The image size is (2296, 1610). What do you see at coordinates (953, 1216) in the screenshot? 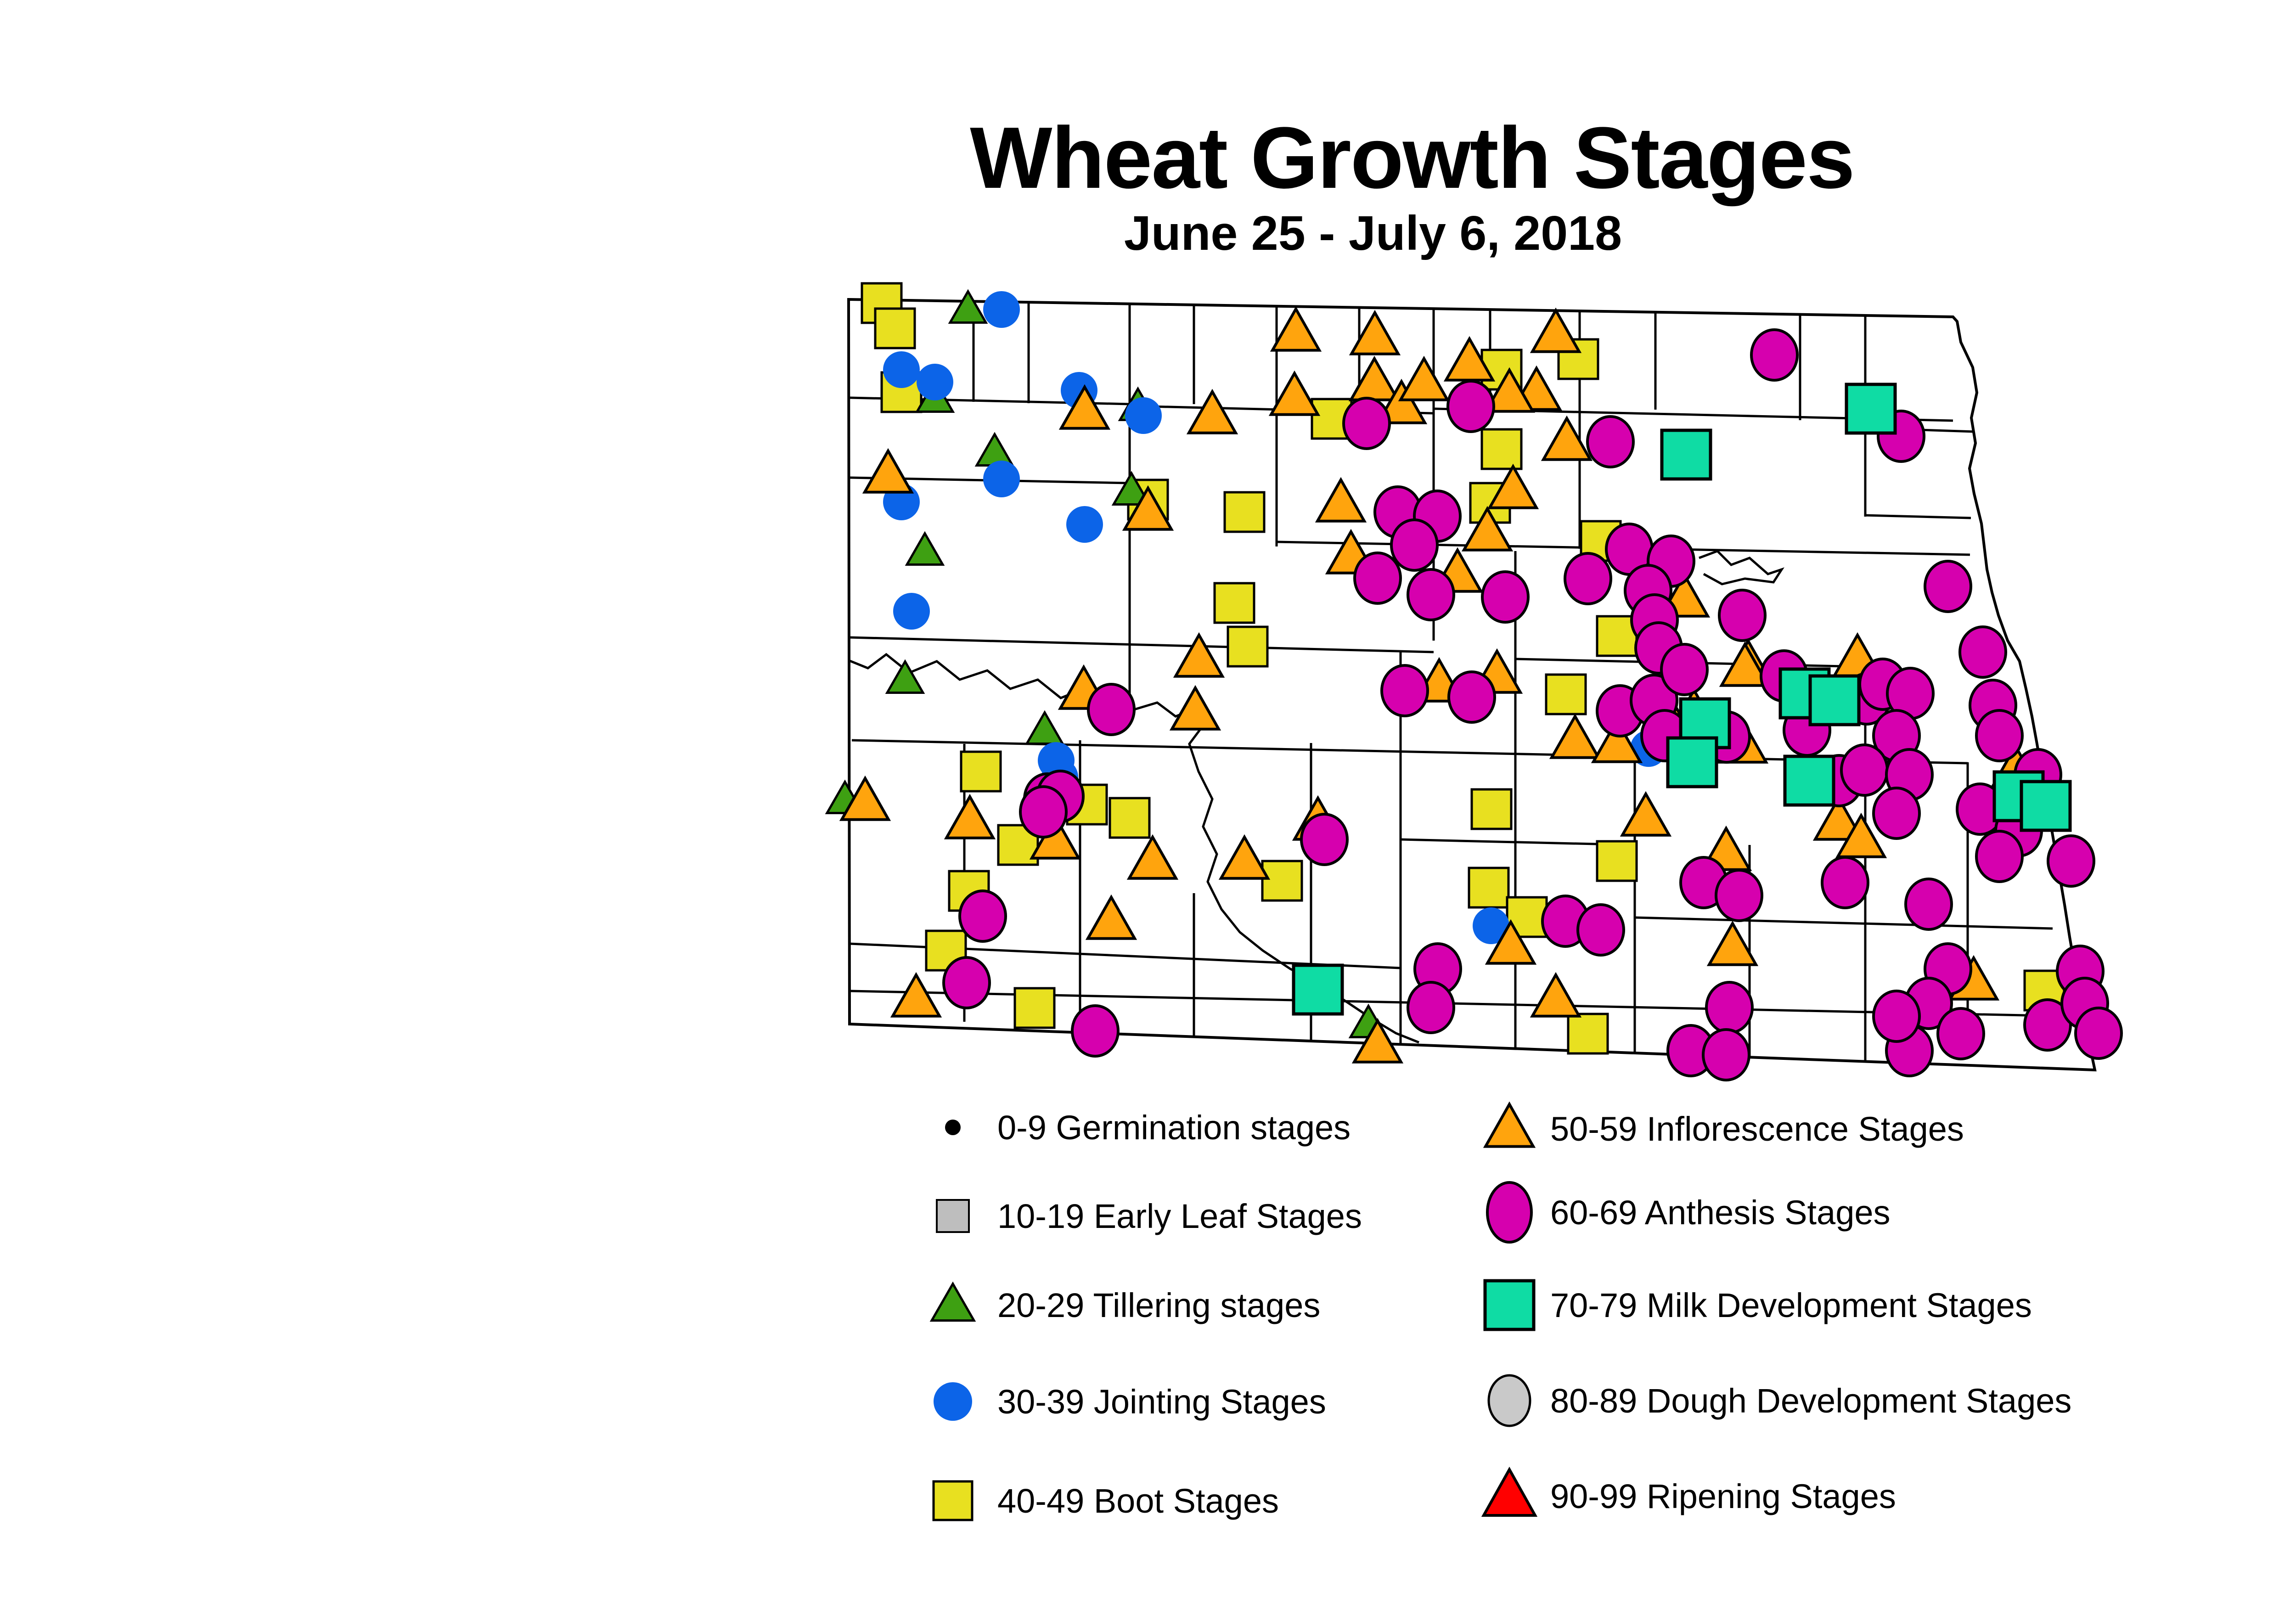
I see `early-leaf-square-icon` at bounding box center [953, 1216].